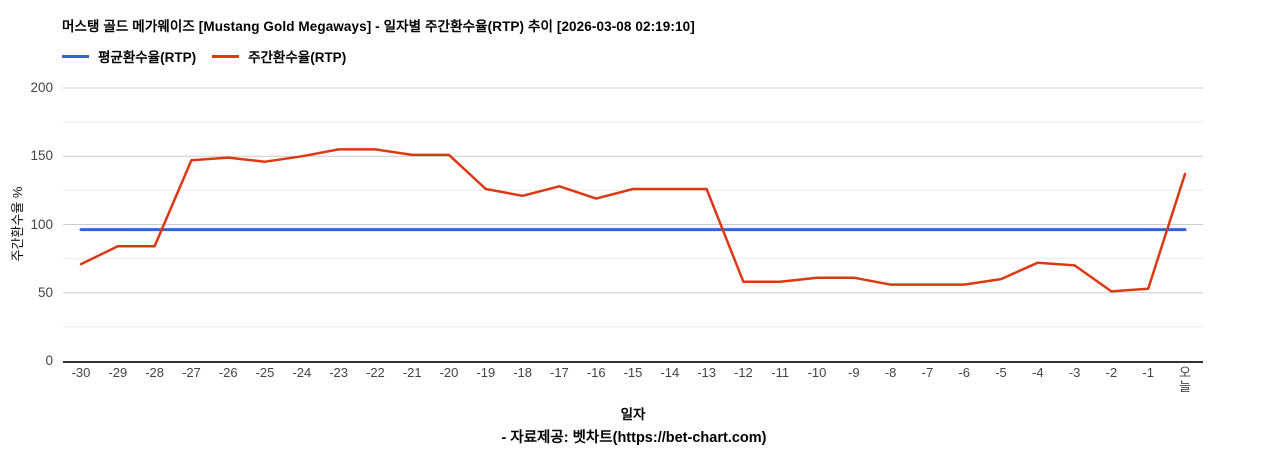 Image resolution: width=1268 pixels, height=450 pixels. What do you see at coordinates (118, 372) in the screenshot?
I see `x-tick-label: -29` at bounding box center [118, 372].